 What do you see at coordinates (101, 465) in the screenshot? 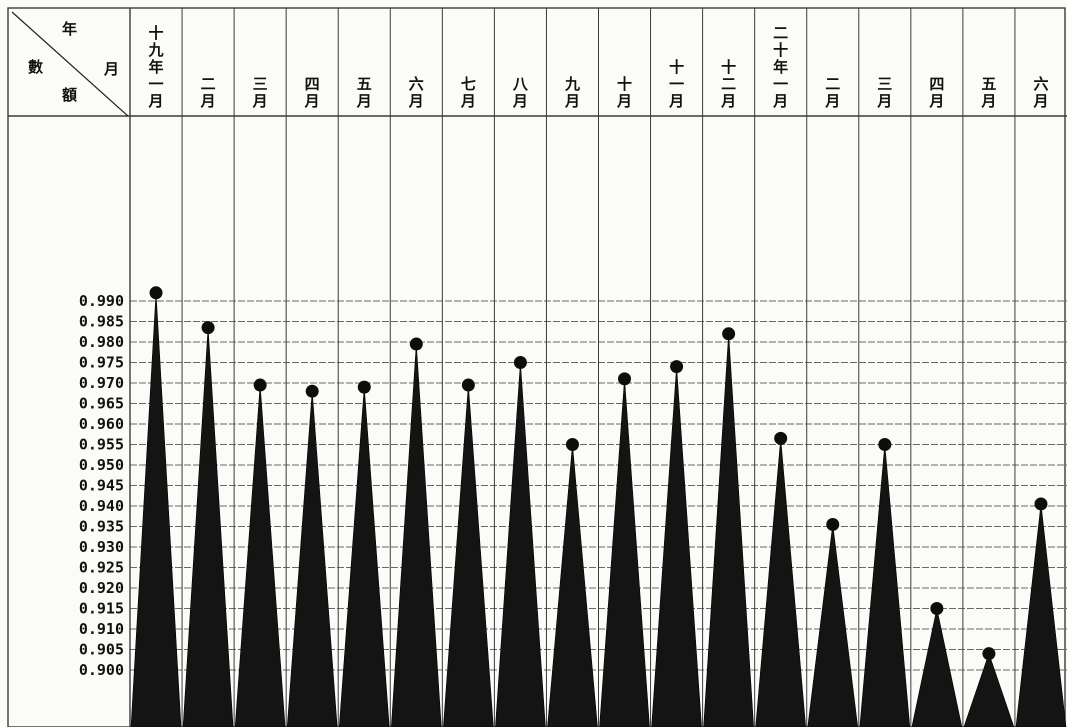
I see `y-tick-label: 0.950` at bounding box center [101, 465].